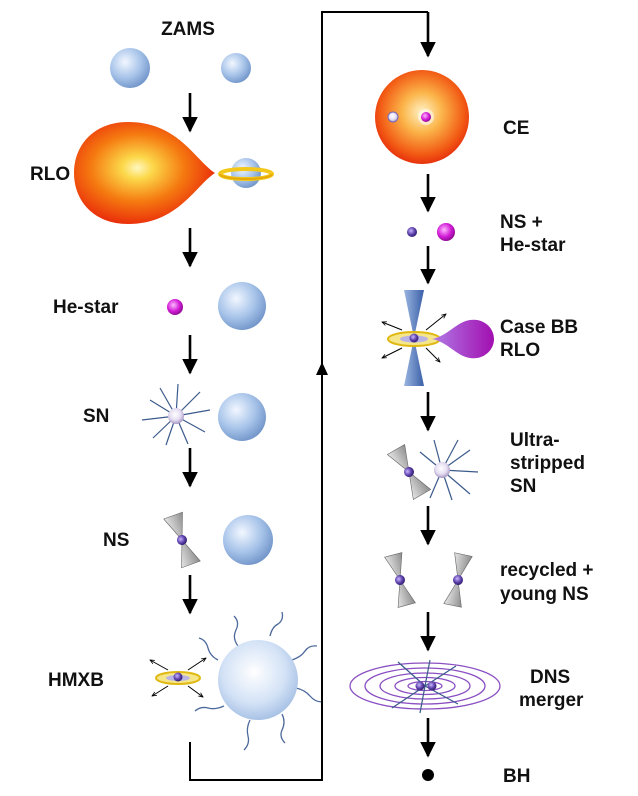 This screenshot has height=796, width=638. I want to click on zams-secondary-star, so click(236, 68).